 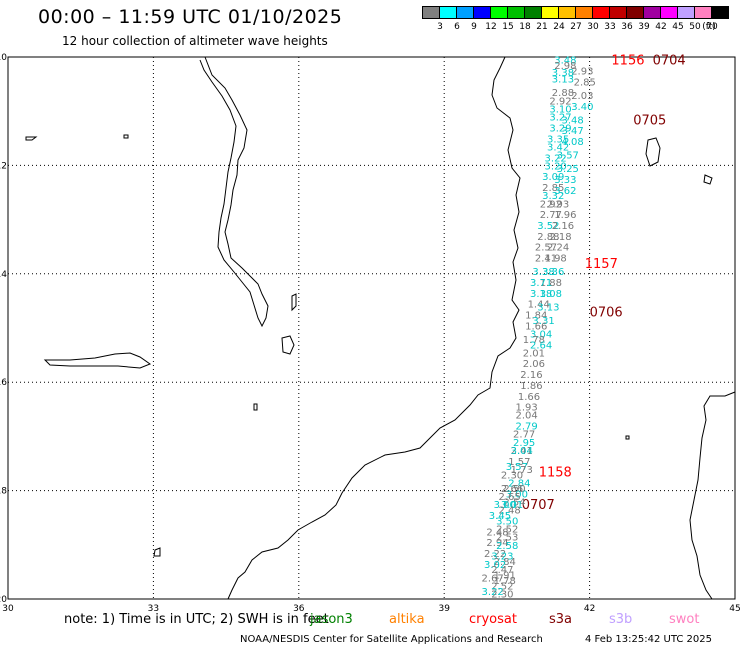 I want to click on generated-timestamp: 4 Feb 13:25:42 UTC 2025, so click(x=648, y=639).